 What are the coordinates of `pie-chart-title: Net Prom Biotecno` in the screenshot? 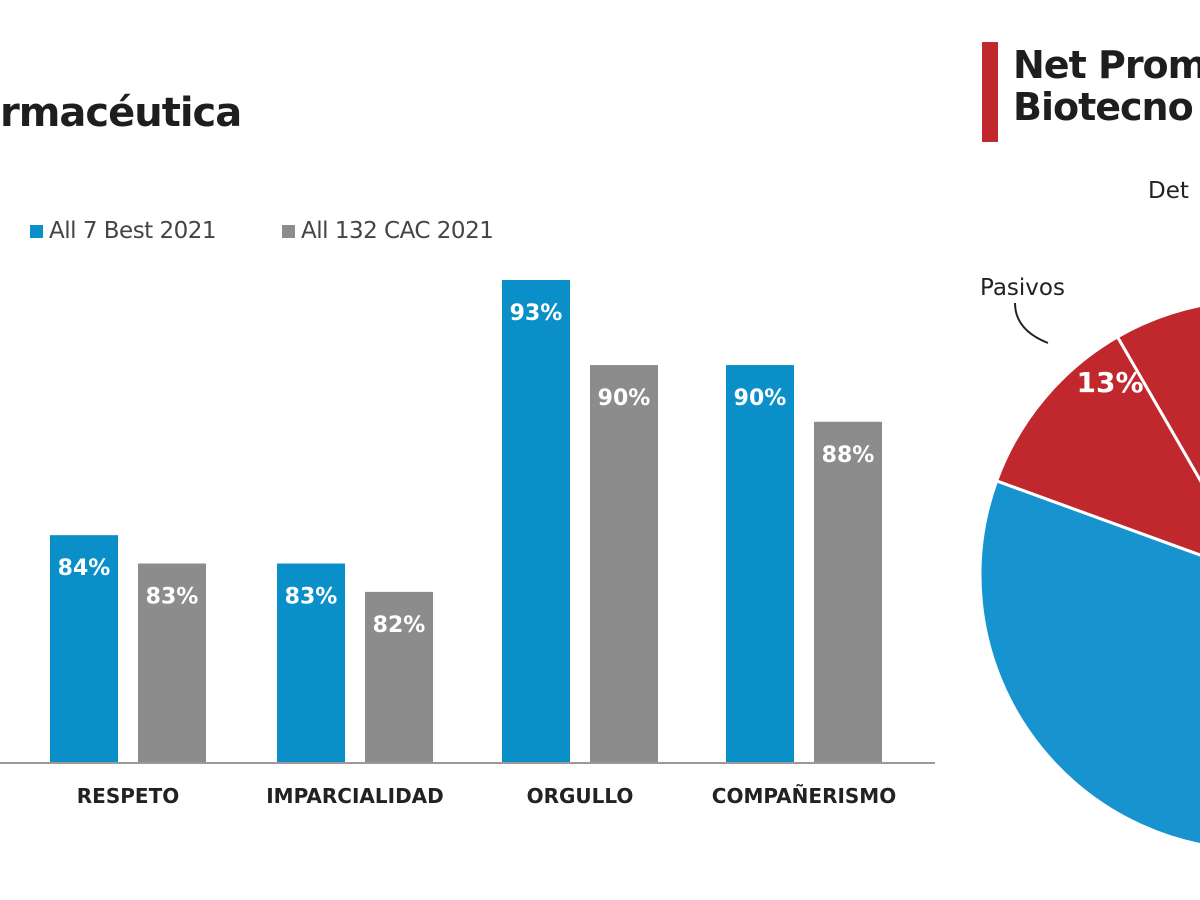 It's located at (1106, 86).